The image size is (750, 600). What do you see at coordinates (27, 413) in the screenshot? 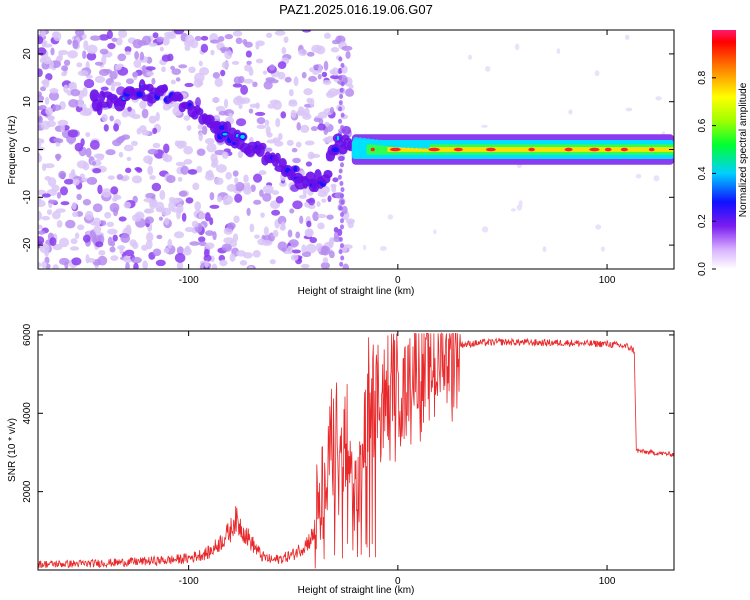
I see `y-tick-label: 4000` at bounding box center [27, 413].